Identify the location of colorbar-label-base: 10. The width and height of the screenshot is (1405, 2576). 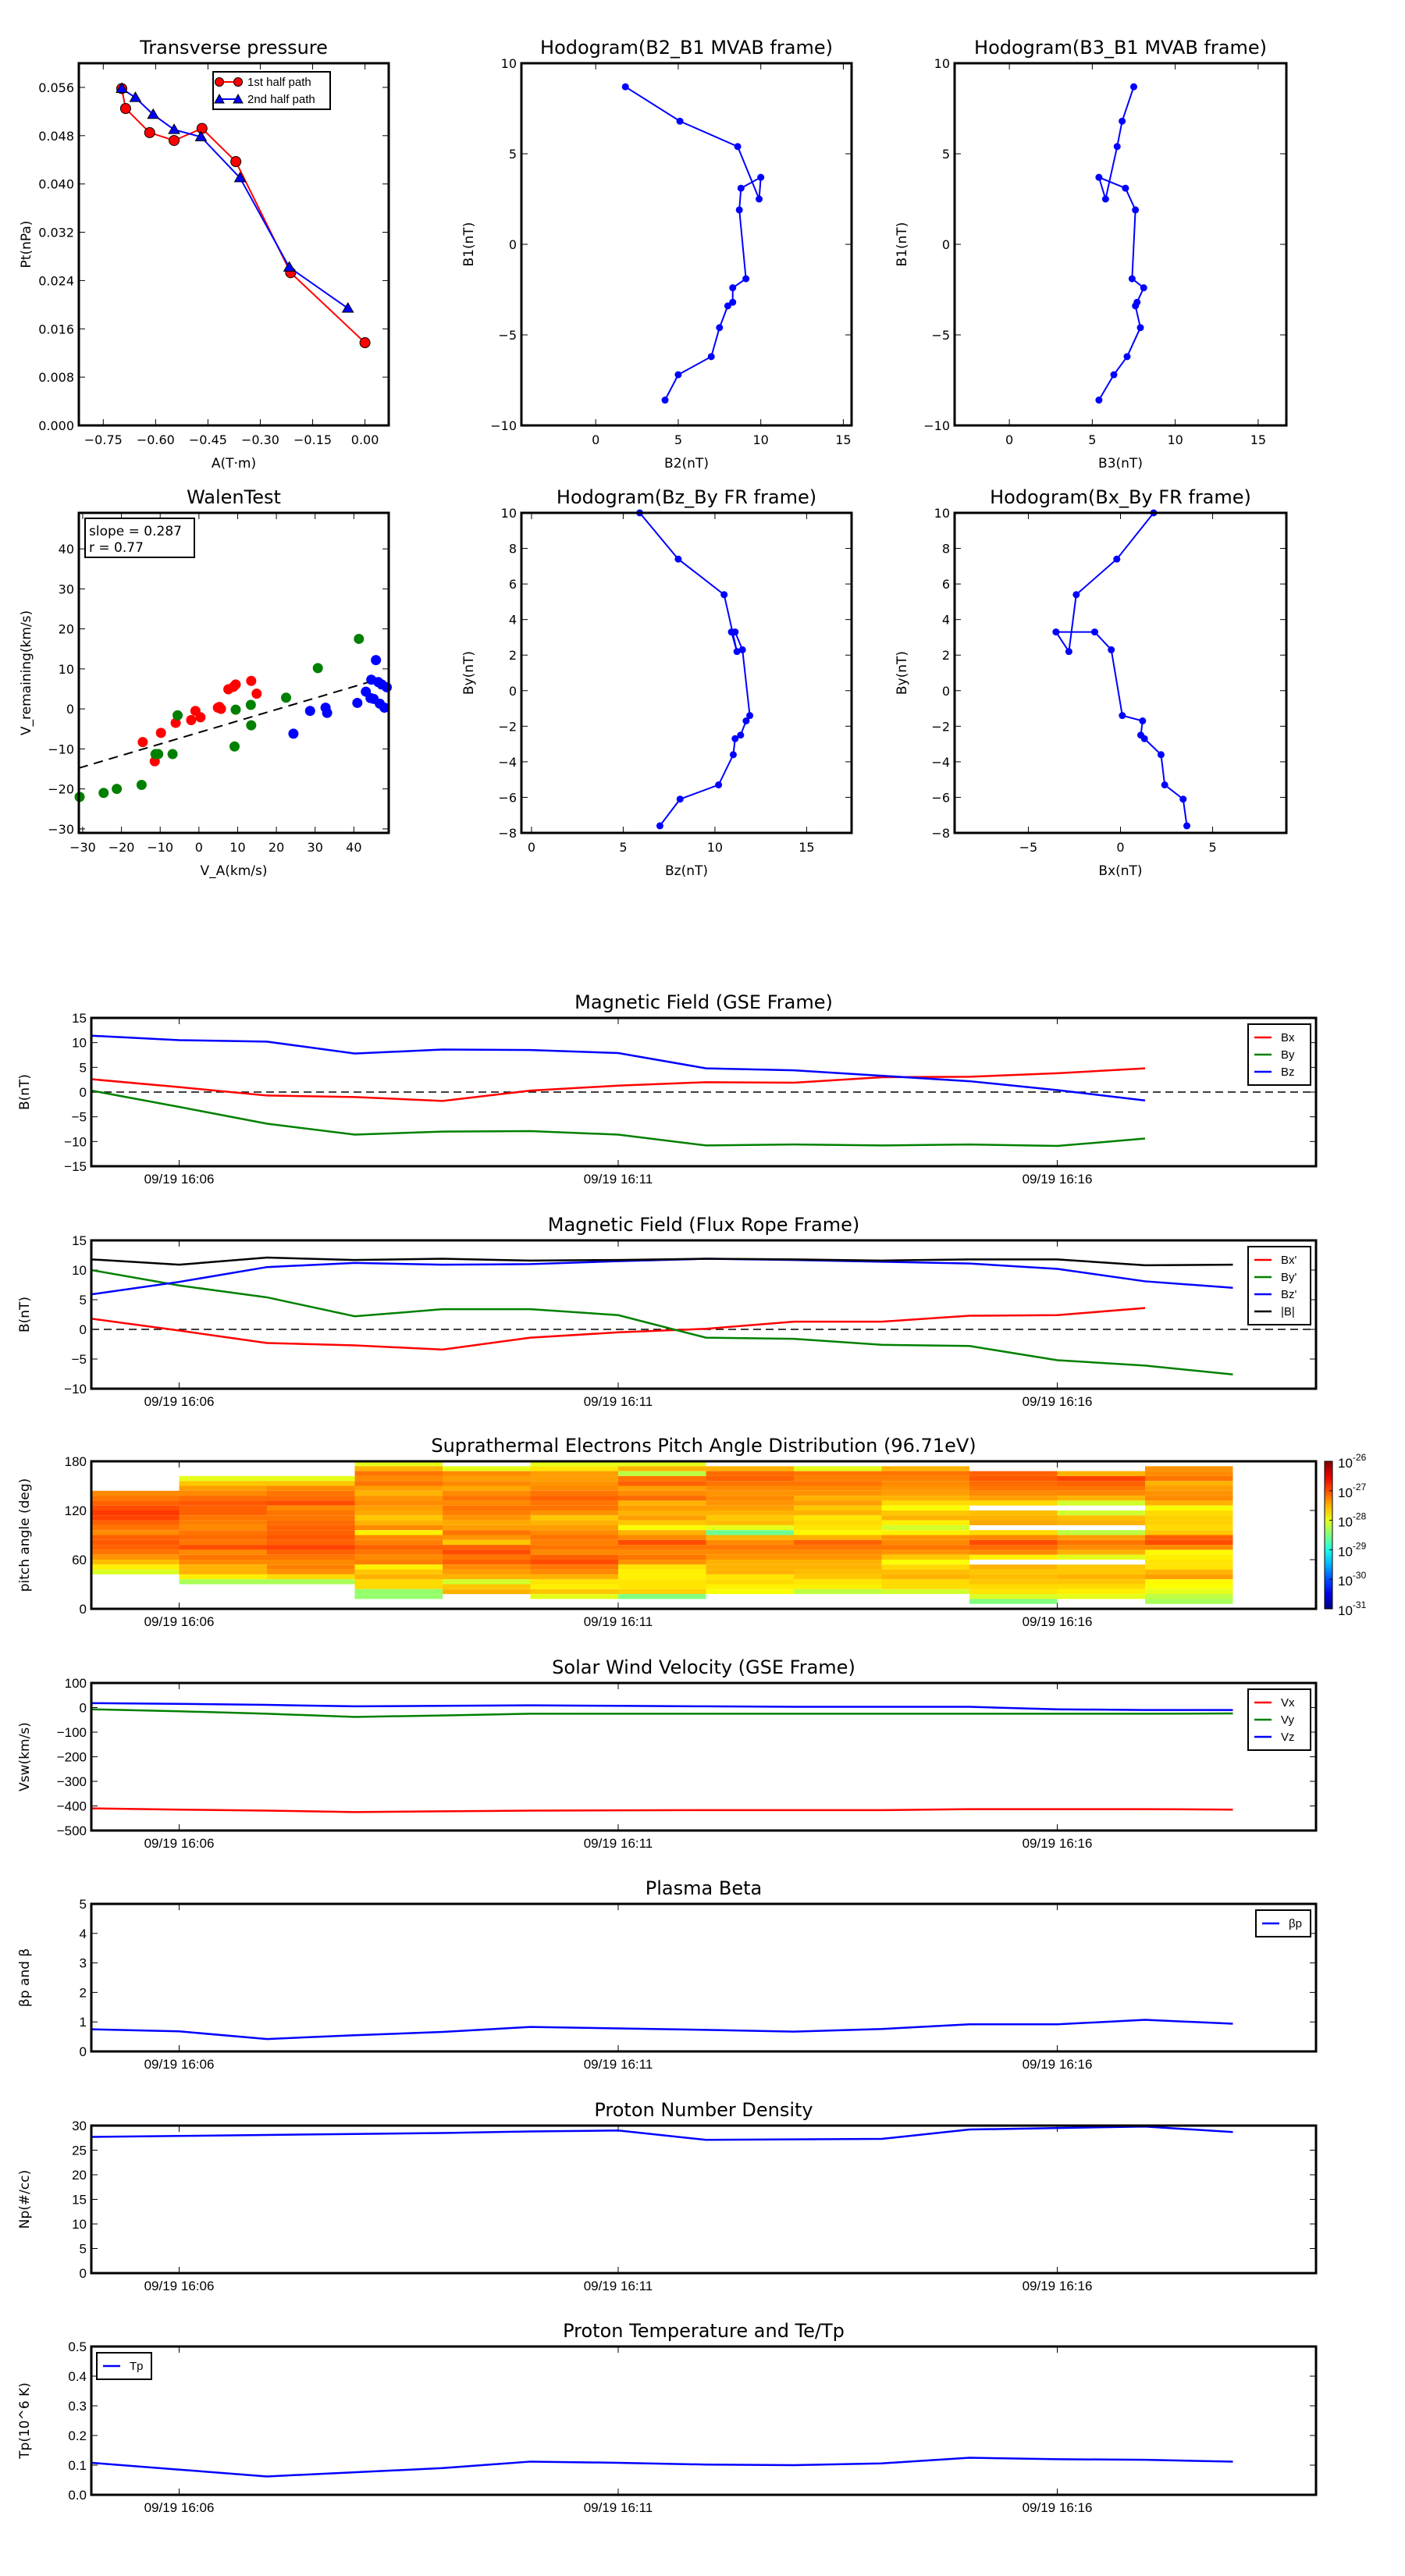
(1346, 1581).